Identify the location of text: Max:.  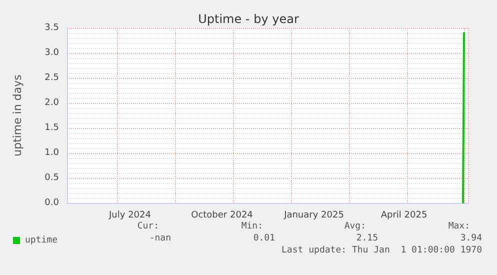
(459, 227).